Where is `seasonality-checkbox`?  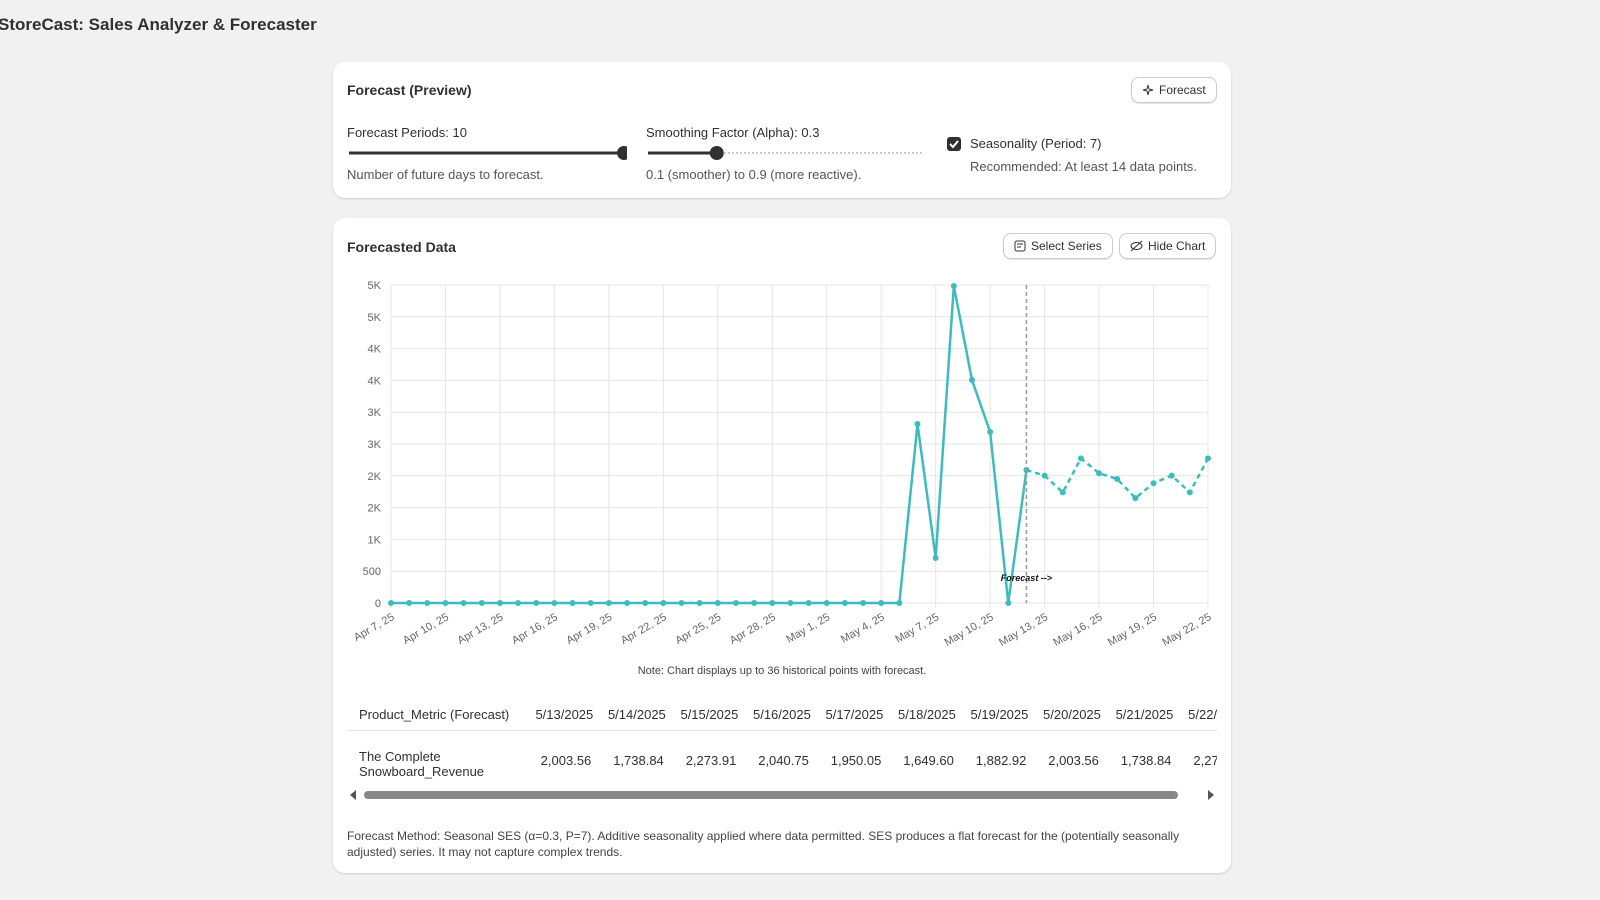
seasonality-checkbox is located at coordinates (954, 144).